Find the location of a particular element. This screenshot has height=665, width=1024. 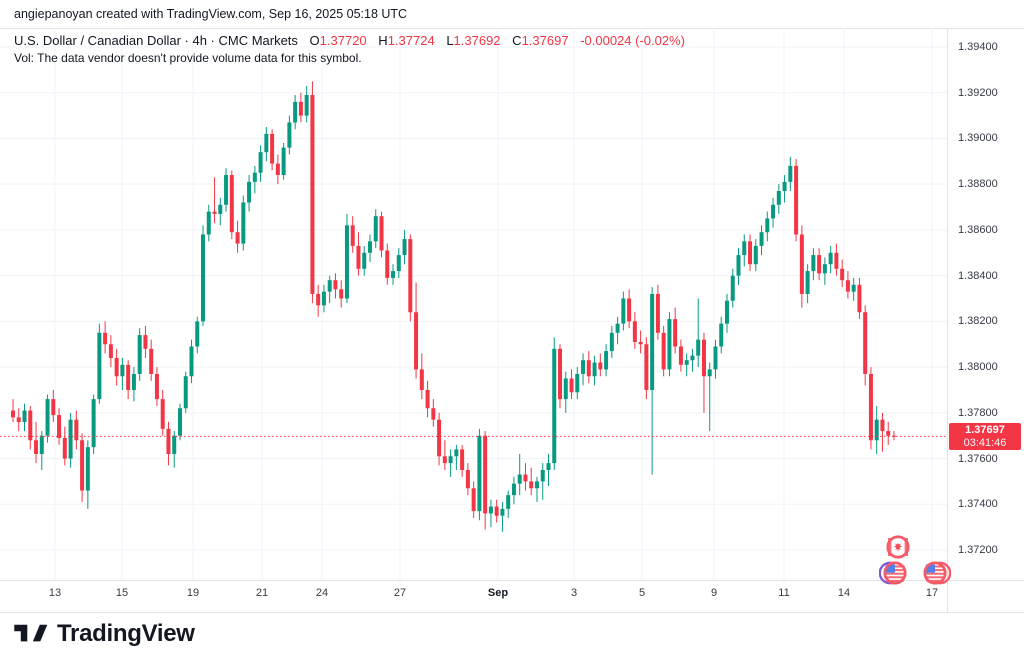

price-tick-label: 1.38400 is located at coordinates (978, 275).